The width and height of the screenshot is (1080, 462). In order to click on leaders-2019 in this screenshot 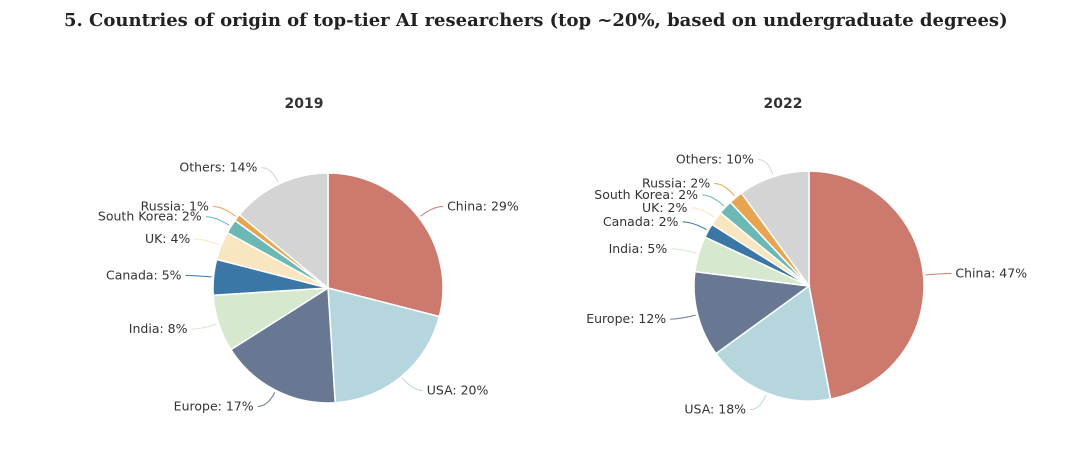, I will do `click(314, 287)`.